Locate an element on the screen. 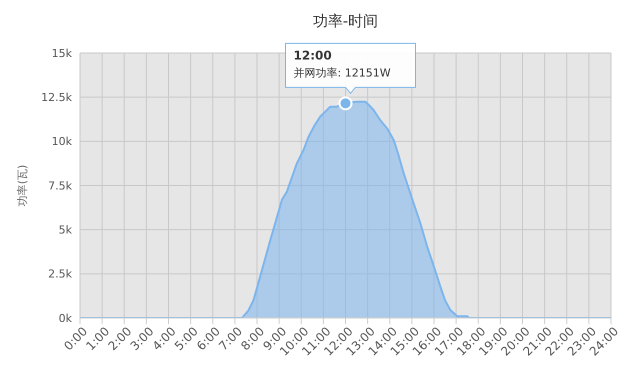 The width and height of the screenshot is (640, 374). y-tick-label: 10k is located at coordinates (62, 141).